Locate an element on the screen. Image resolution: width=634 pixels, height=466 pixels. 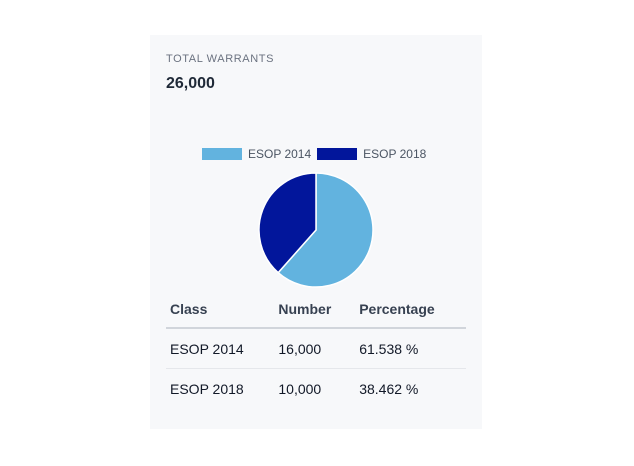
pie-slice-esop-2014 is located at coordinates (325, 230).